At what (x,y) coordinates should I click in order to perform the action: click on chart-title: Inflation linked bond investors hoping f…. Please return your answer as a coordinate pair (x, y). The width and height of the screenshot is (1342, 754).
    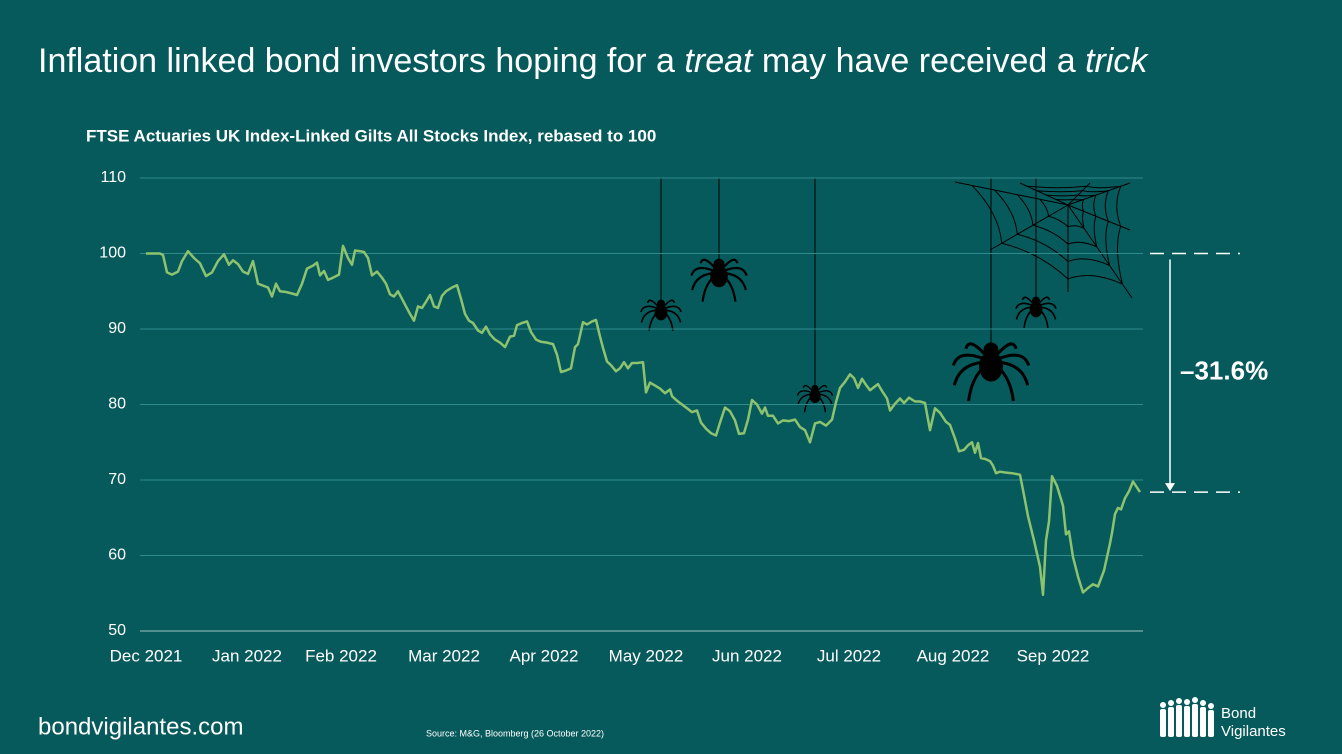
    Looking at the image, I should click on (592, 61).